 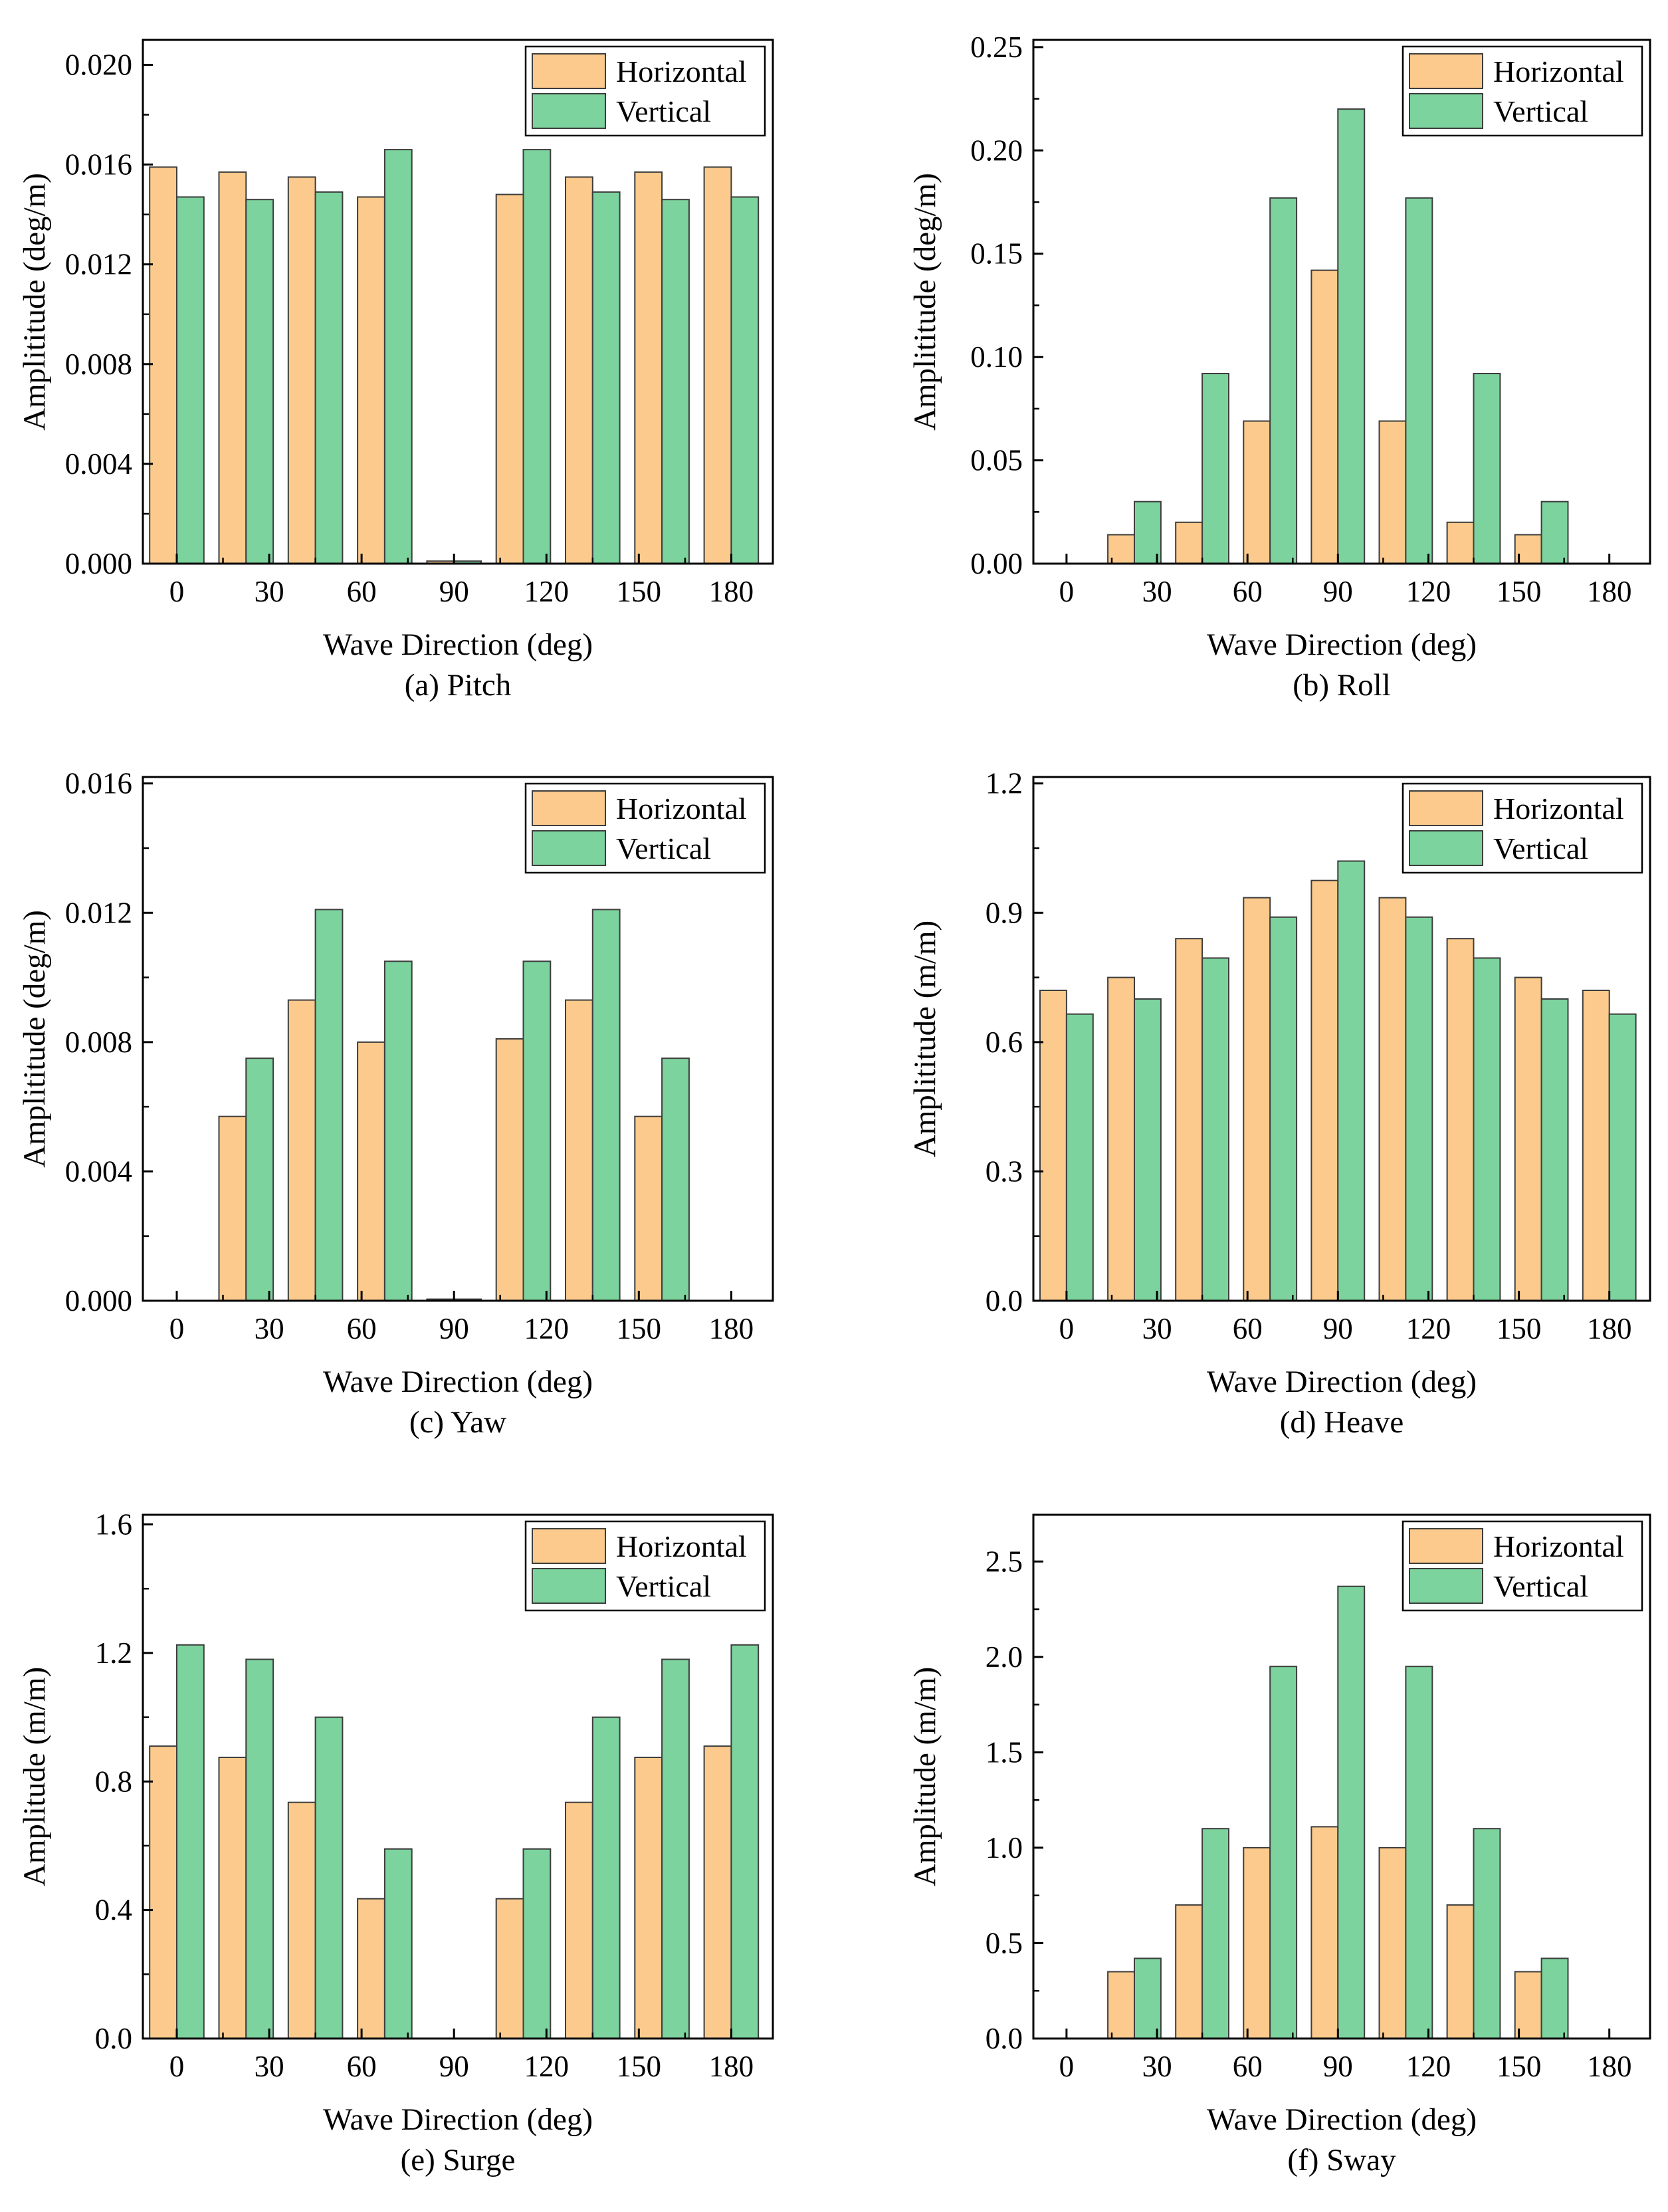 I want to click on y-tick-label: 1.2, so click(x=113, y=1653).